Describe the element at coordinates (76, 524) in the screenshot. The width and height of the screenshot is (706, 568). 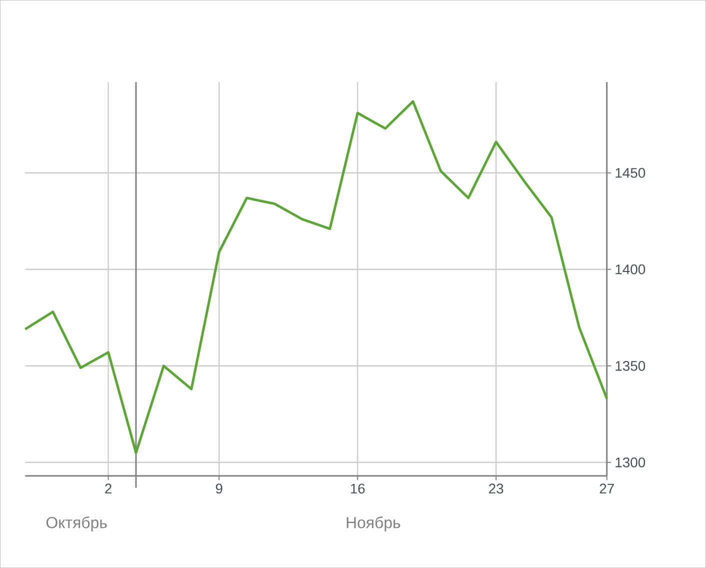
I see `text: Октябрь` at that location.